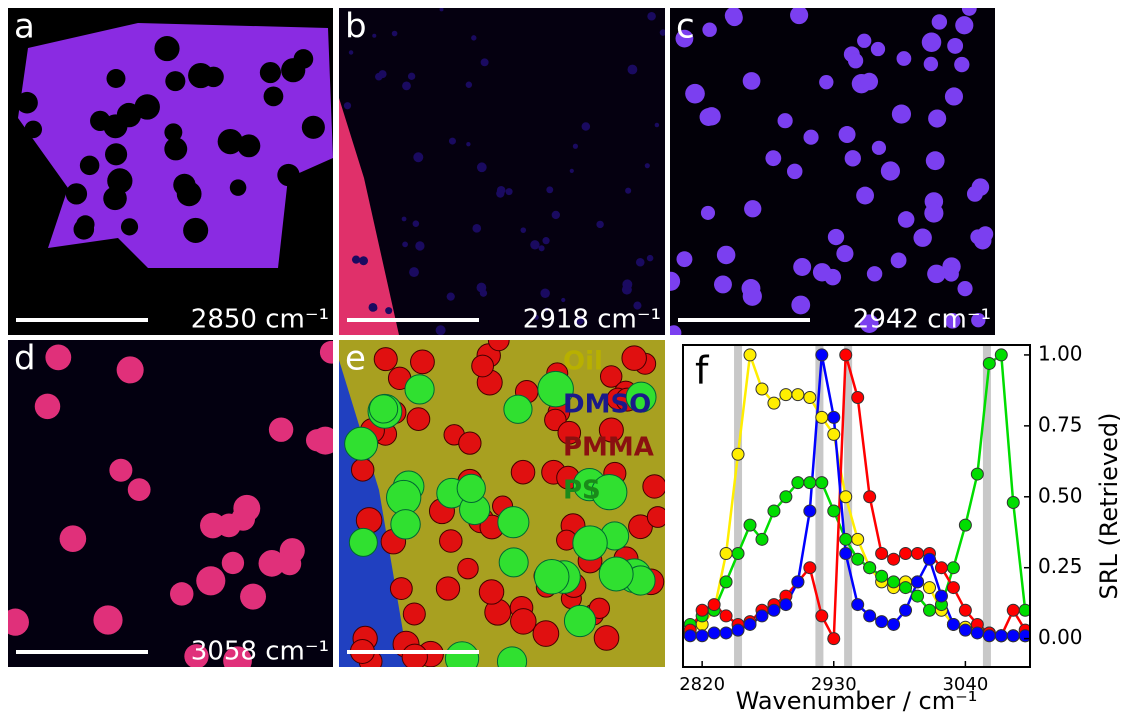 The image size is (1128, 717). Describe the element at coordinates (369, 216) in the screenshot. I see `image-region` at that location.